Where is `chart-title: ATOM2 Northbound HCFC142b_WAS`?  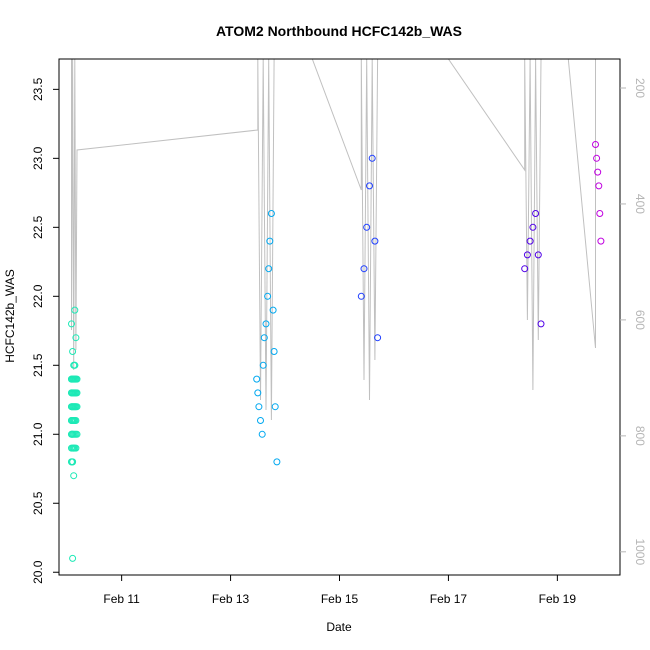
chart-title: ATOM2 Northbound HCFC142b_WAS is located at coordinates (339, 31).